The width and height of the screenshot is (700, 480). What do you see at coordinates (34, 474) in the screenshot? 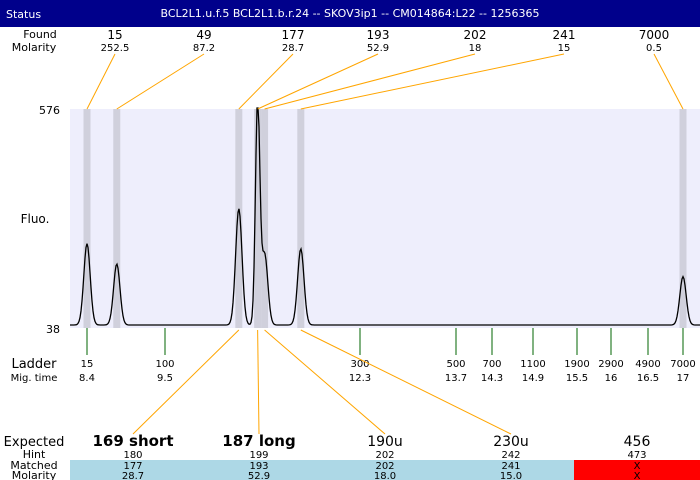
I see `molarity-bottom-label: Molarity` at bounding box center [34, 474].